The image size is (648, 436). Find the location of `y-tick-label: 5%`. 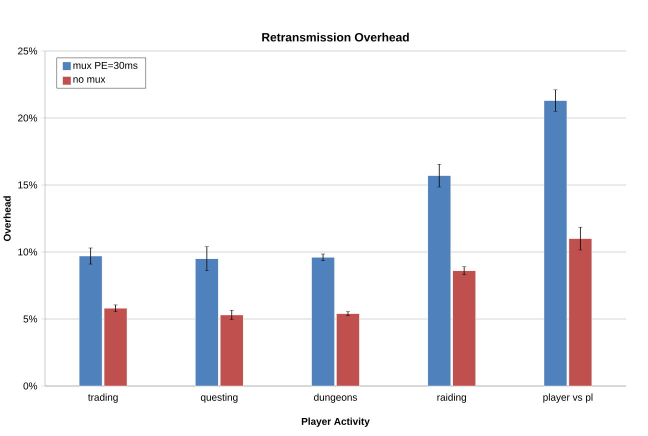

y-tick-label: 5% is located at coordinates (31, 318).